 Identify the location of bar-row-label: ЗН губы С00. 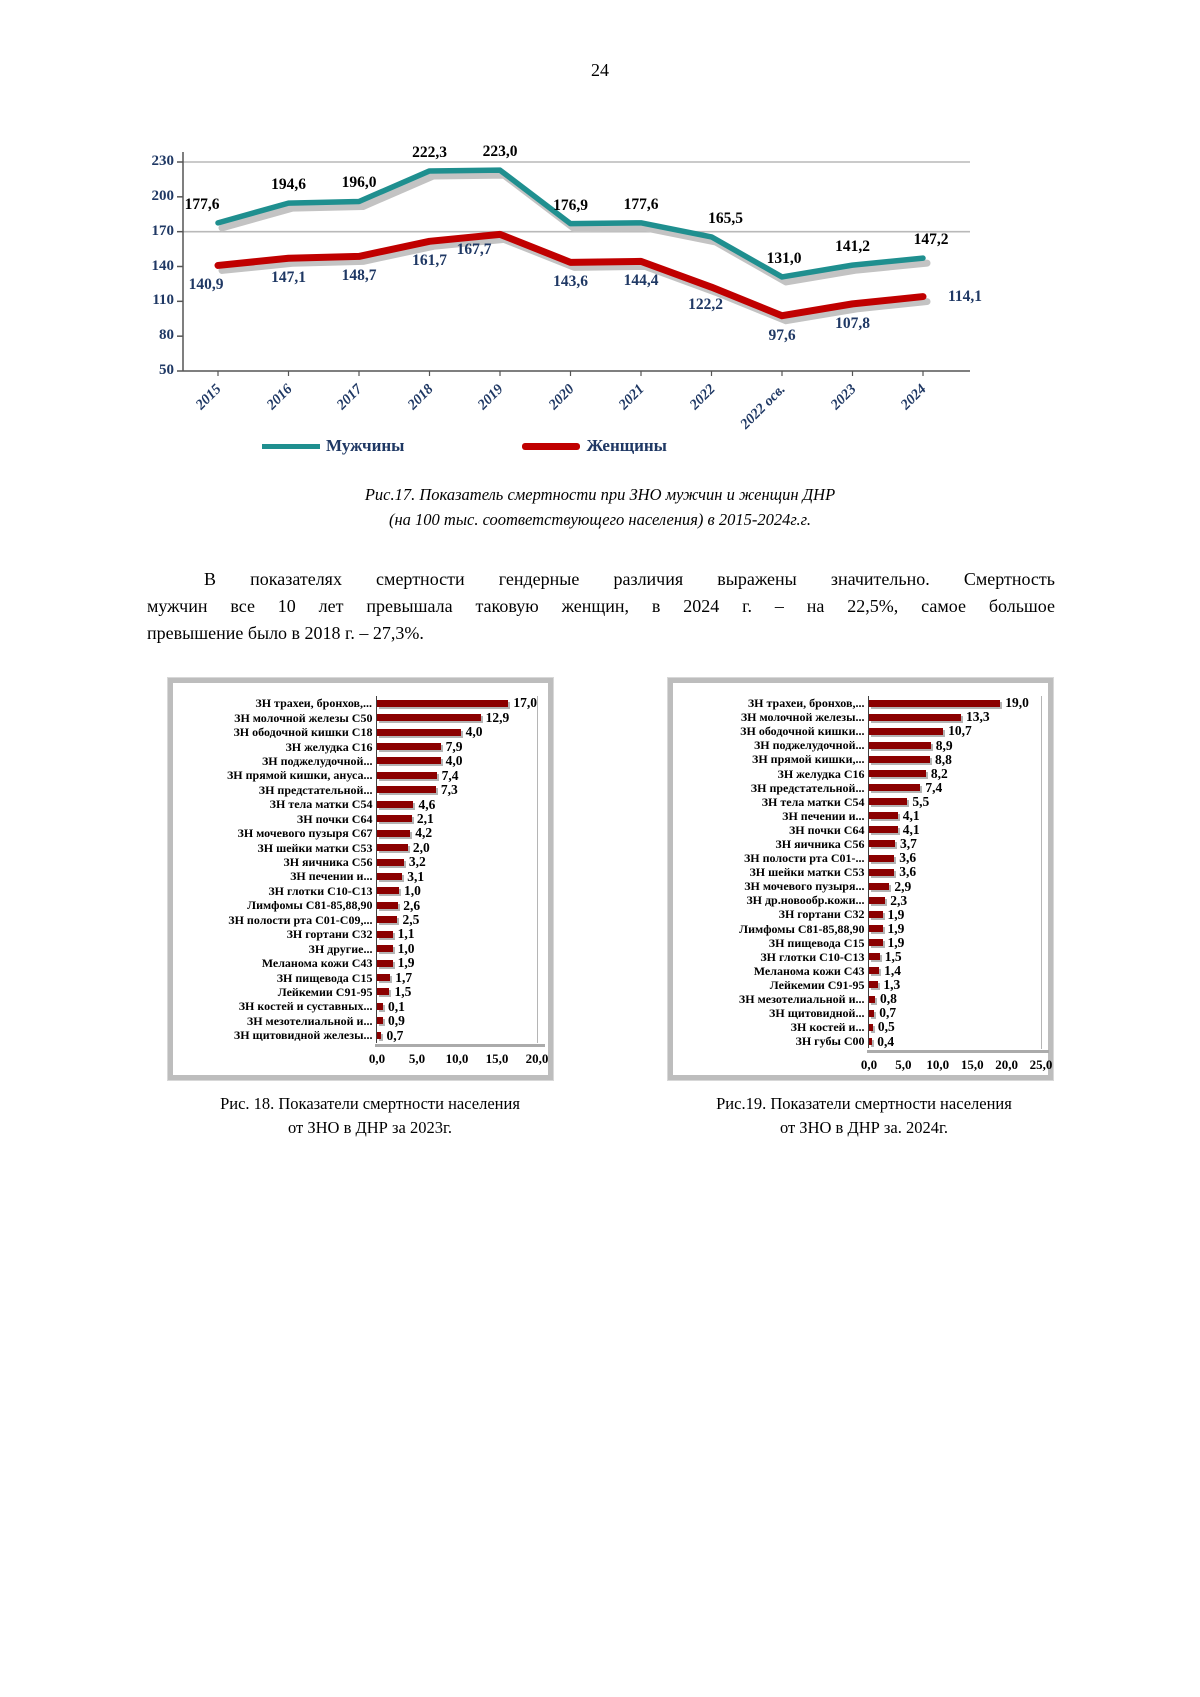
(830, 1041).